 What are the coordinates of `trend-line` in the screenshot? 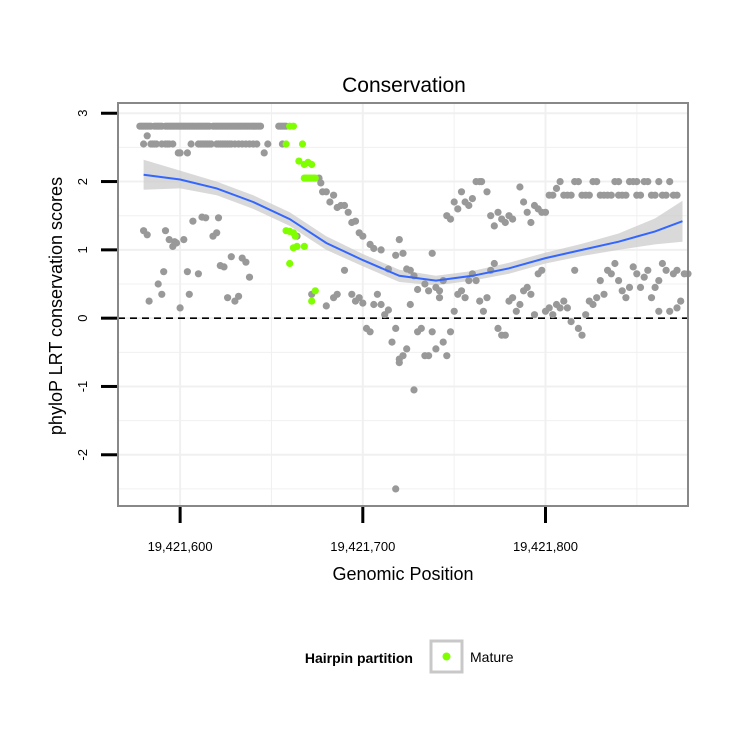 It's located at (413, 227).